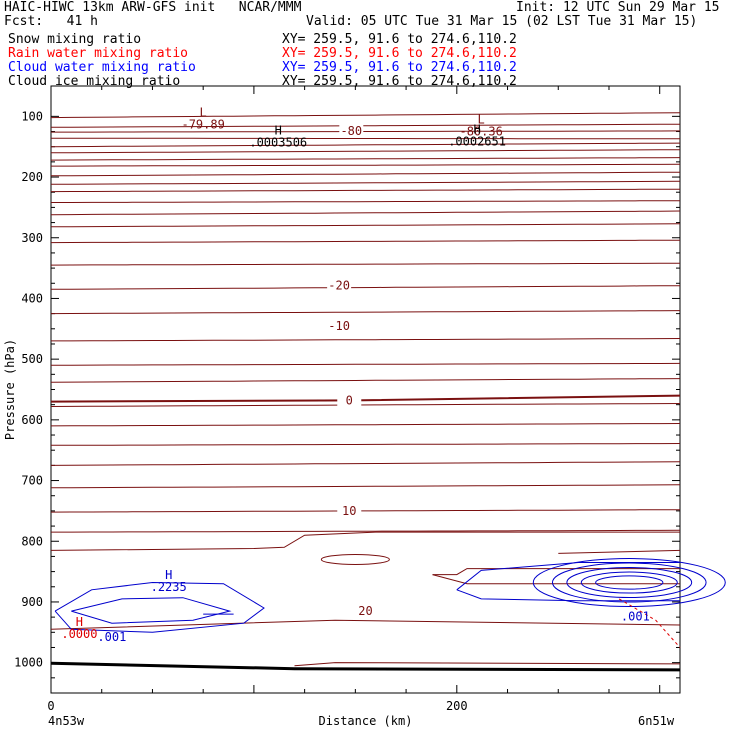  Describe the element at coordinates (656, 721) in the screenshot. I see `x-corner-right: 6n51w` at that location.